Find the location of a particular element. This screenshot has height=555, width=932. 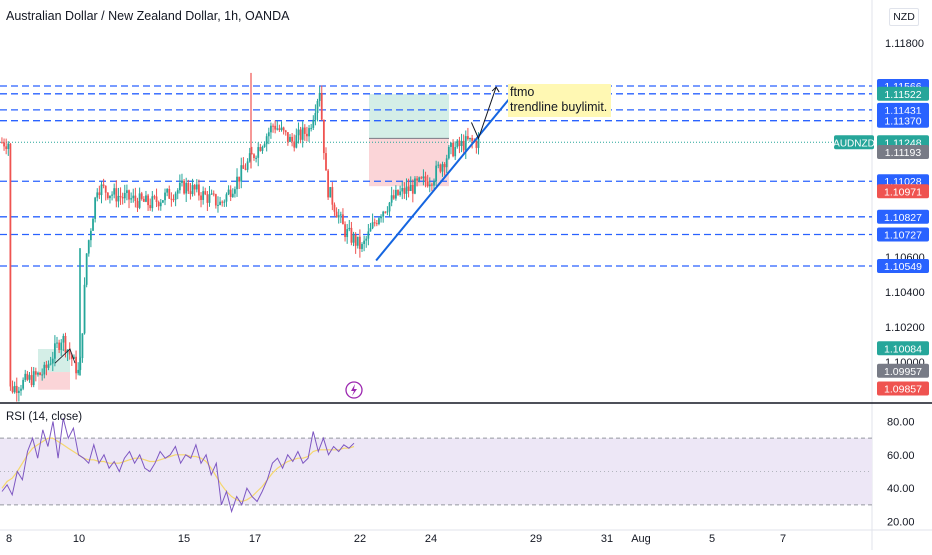

price-label: 1.10727 is located at coordinates (903, 234).